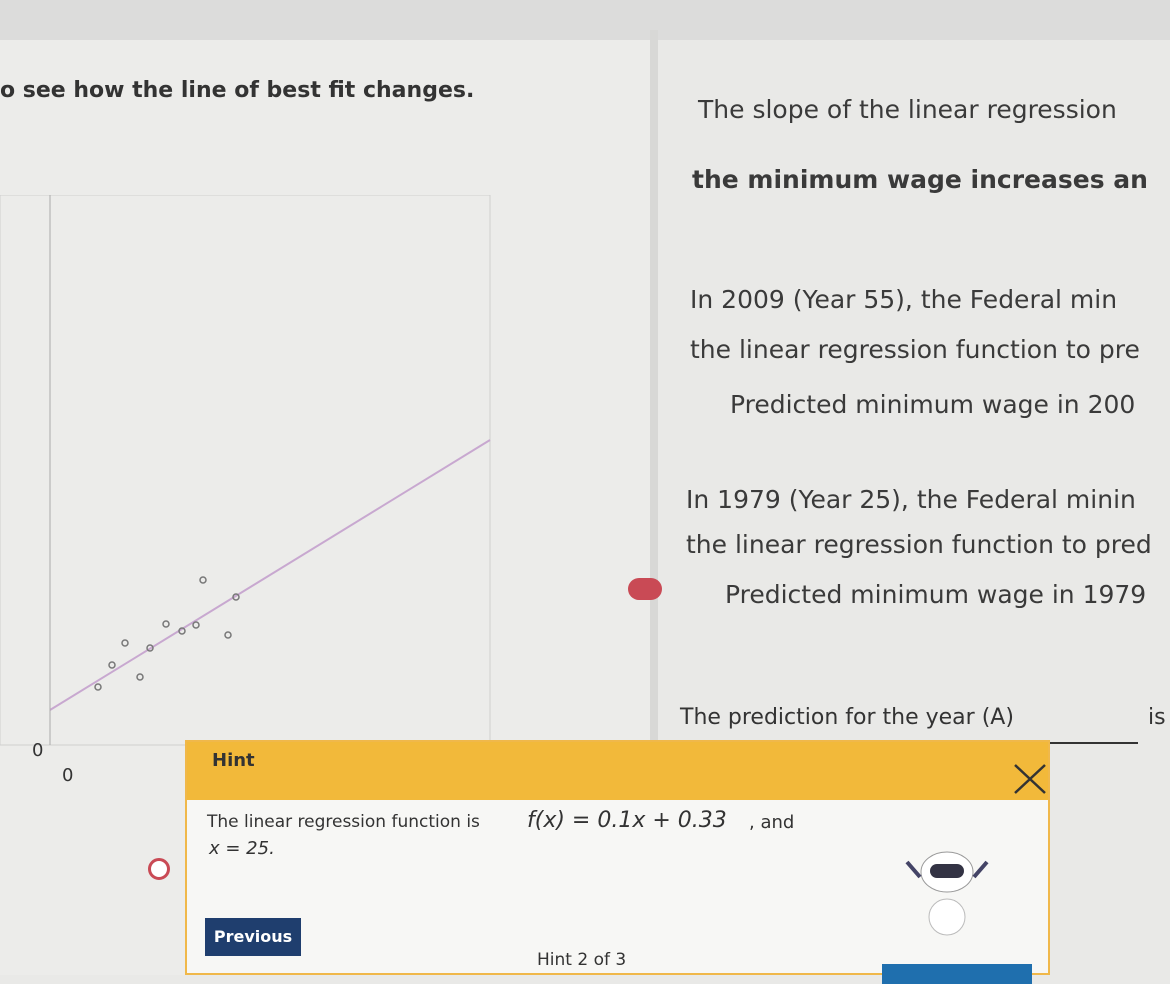  I want to click on close-button, so click(1030, 779).